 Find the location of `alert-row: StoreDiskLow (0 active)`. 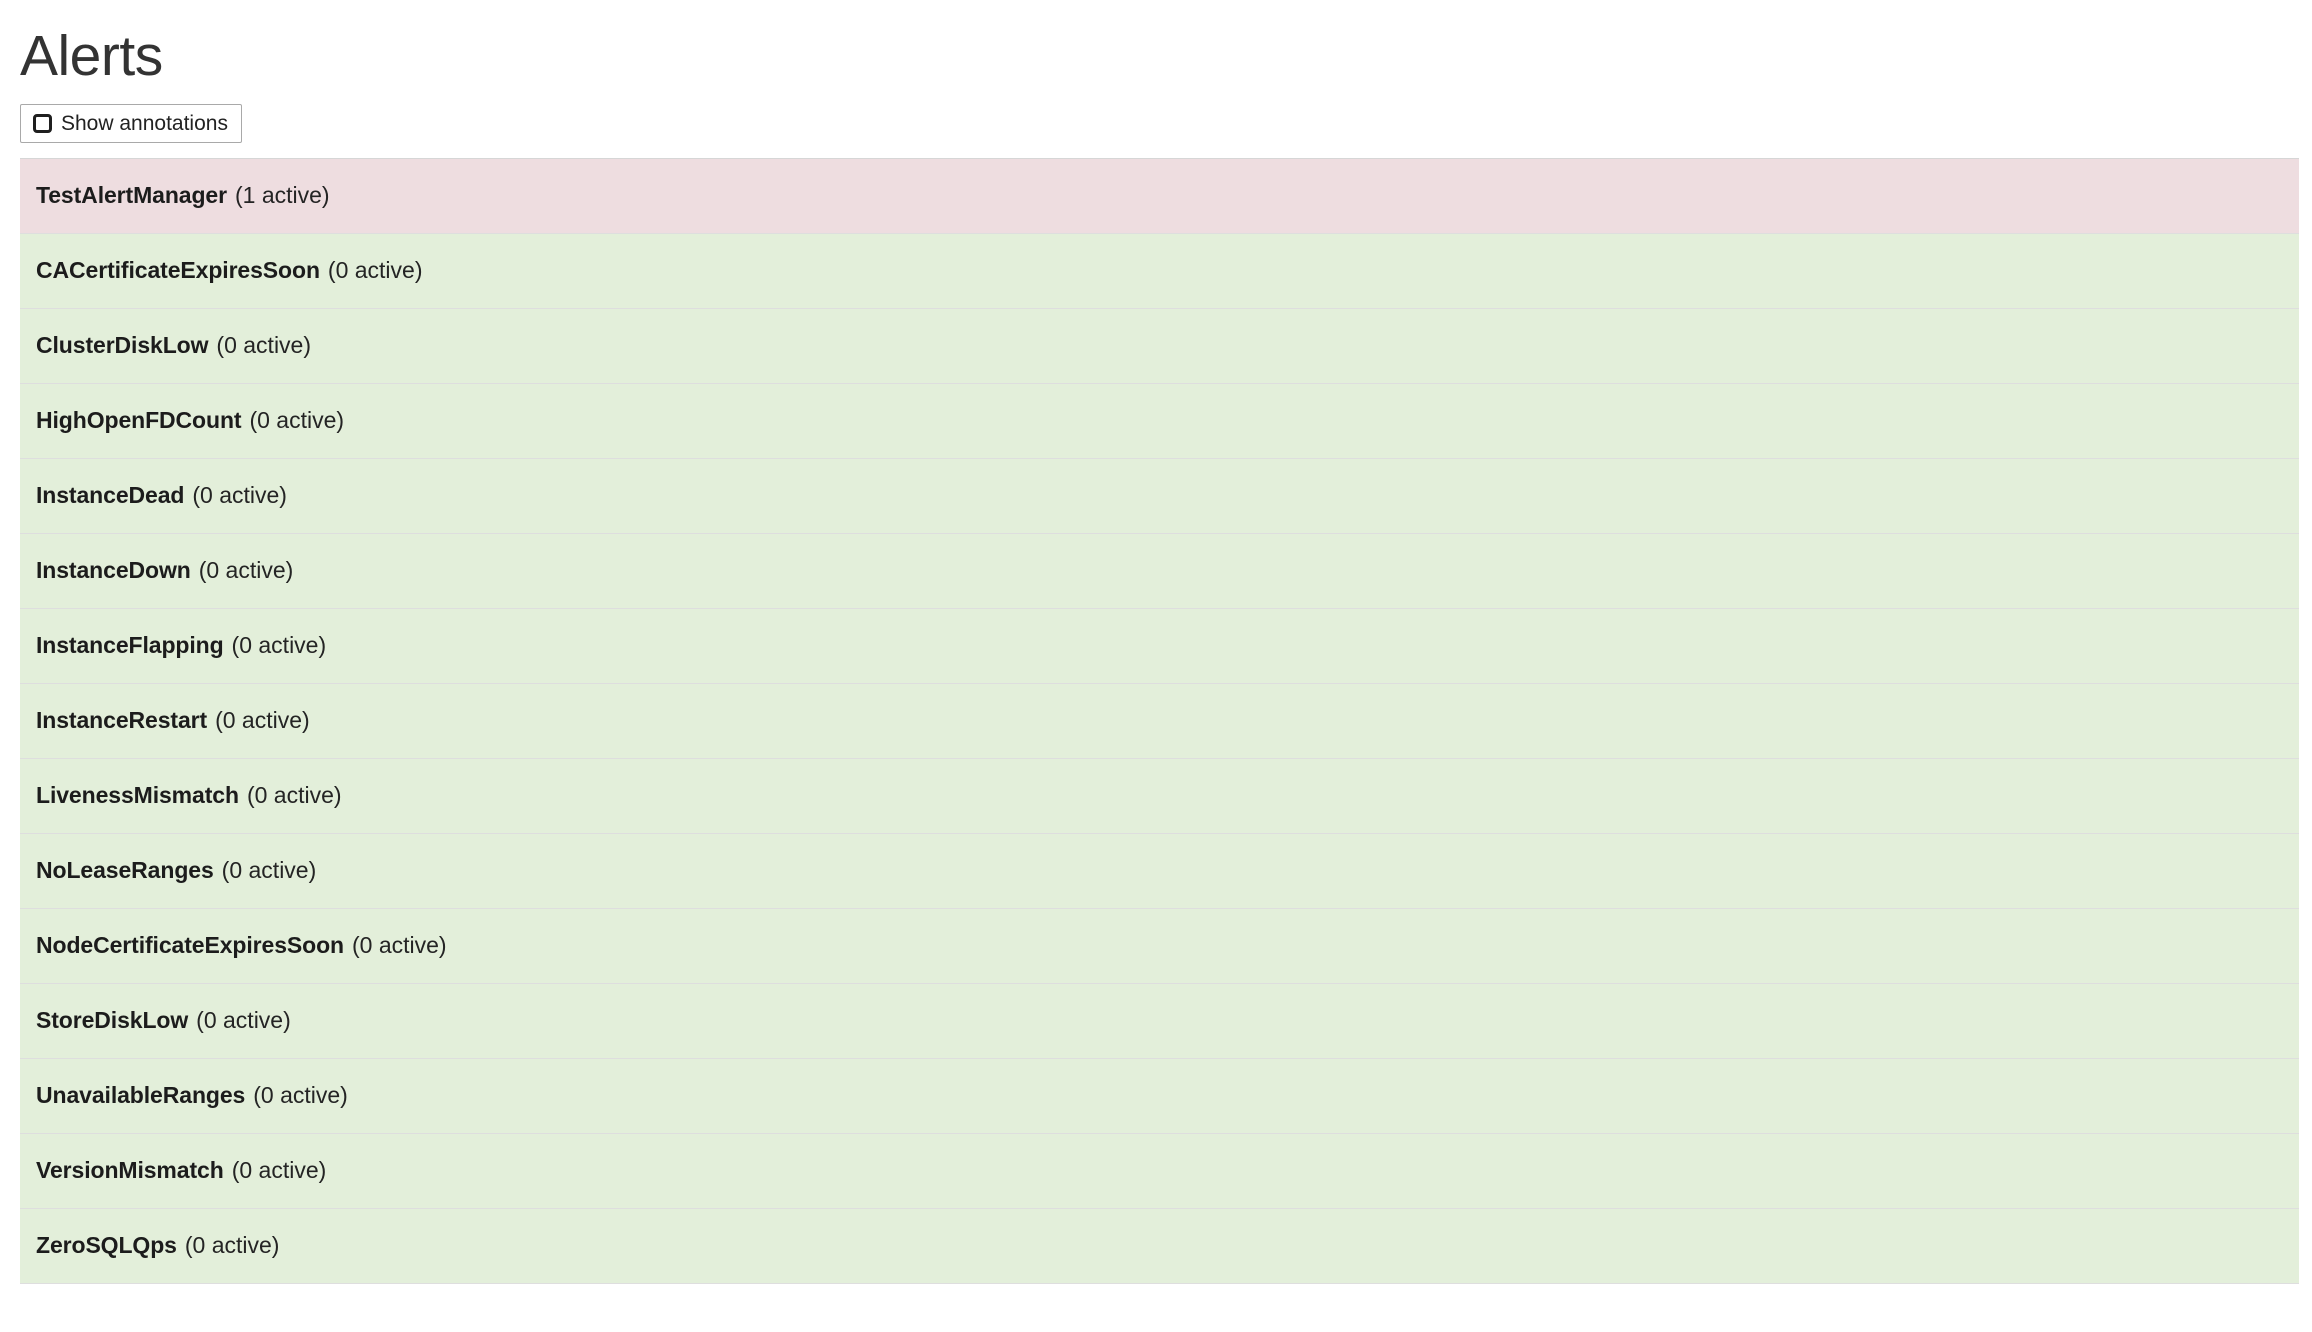

alert-row: StoreDiskLow (0 active) is located at coordinates (1159, 1021).